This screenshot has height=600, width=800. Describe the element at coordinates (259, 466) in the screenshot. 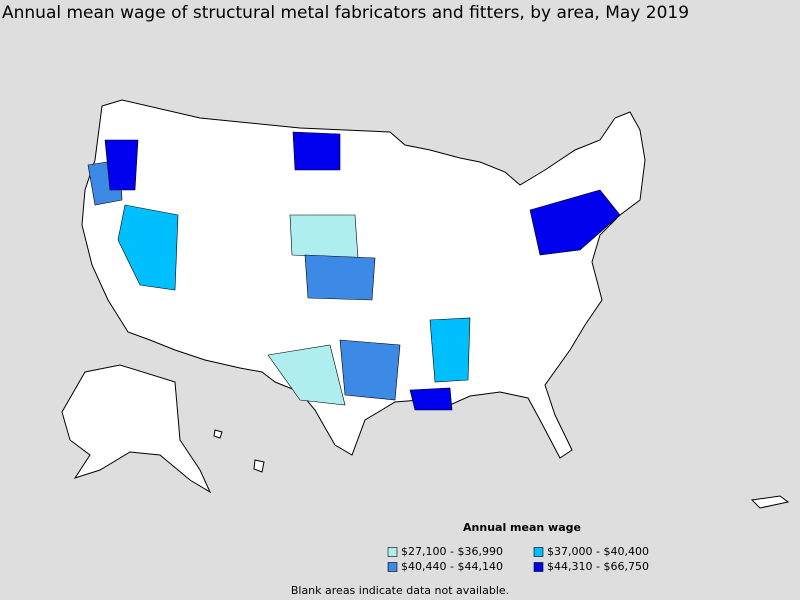

I see `hawaii-island` at that location.